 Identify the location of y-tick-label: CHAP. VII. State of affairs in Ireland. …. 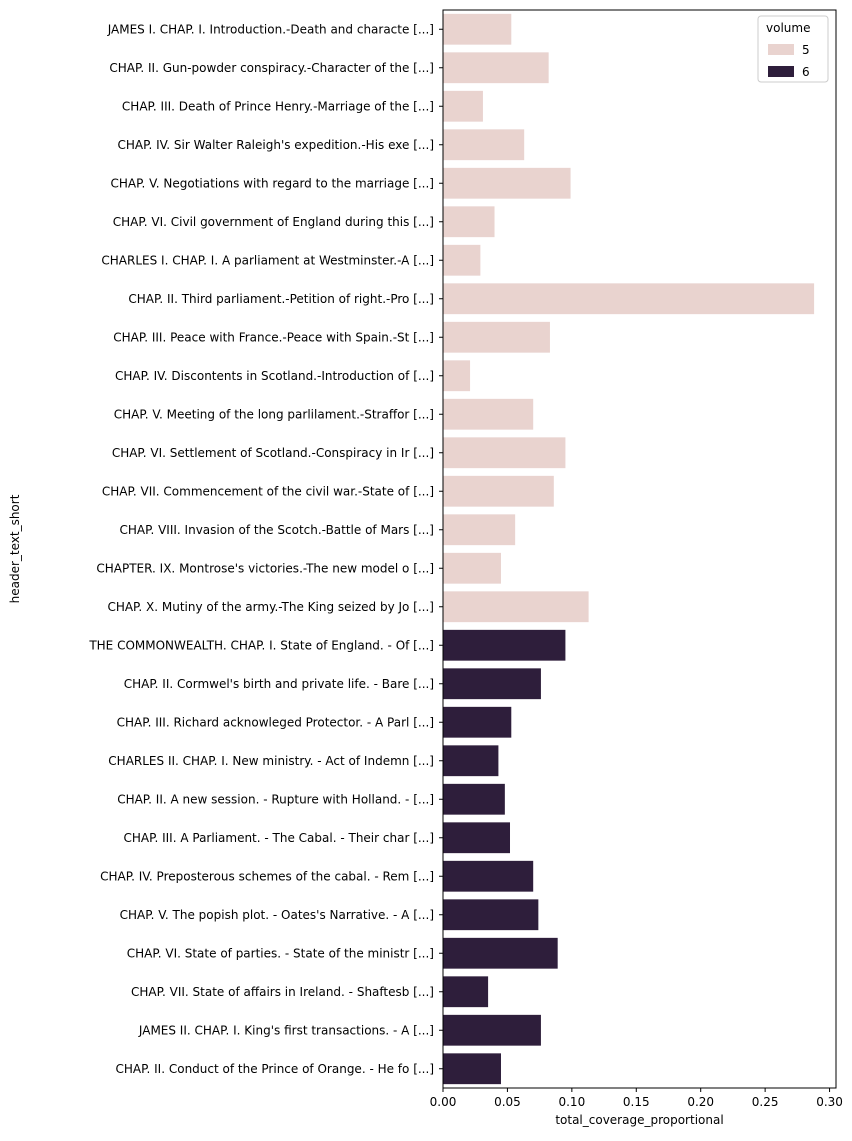
(282, 992).